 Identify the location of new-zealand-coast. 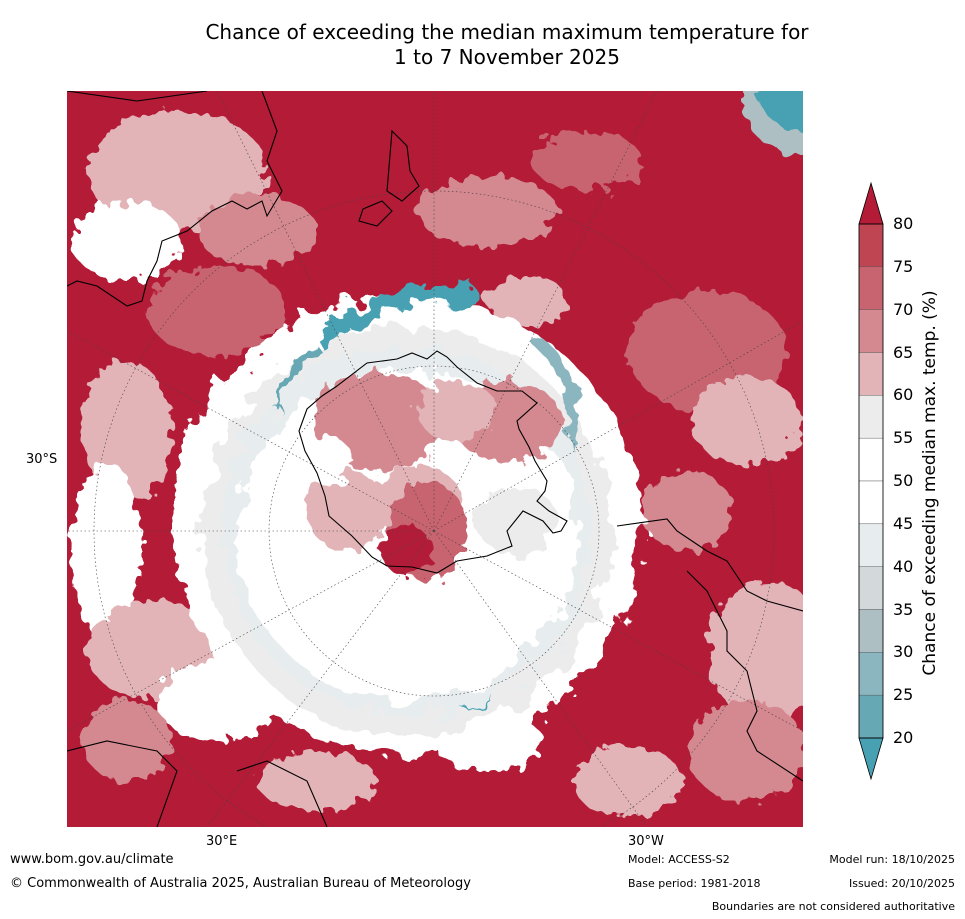
(389, 178).